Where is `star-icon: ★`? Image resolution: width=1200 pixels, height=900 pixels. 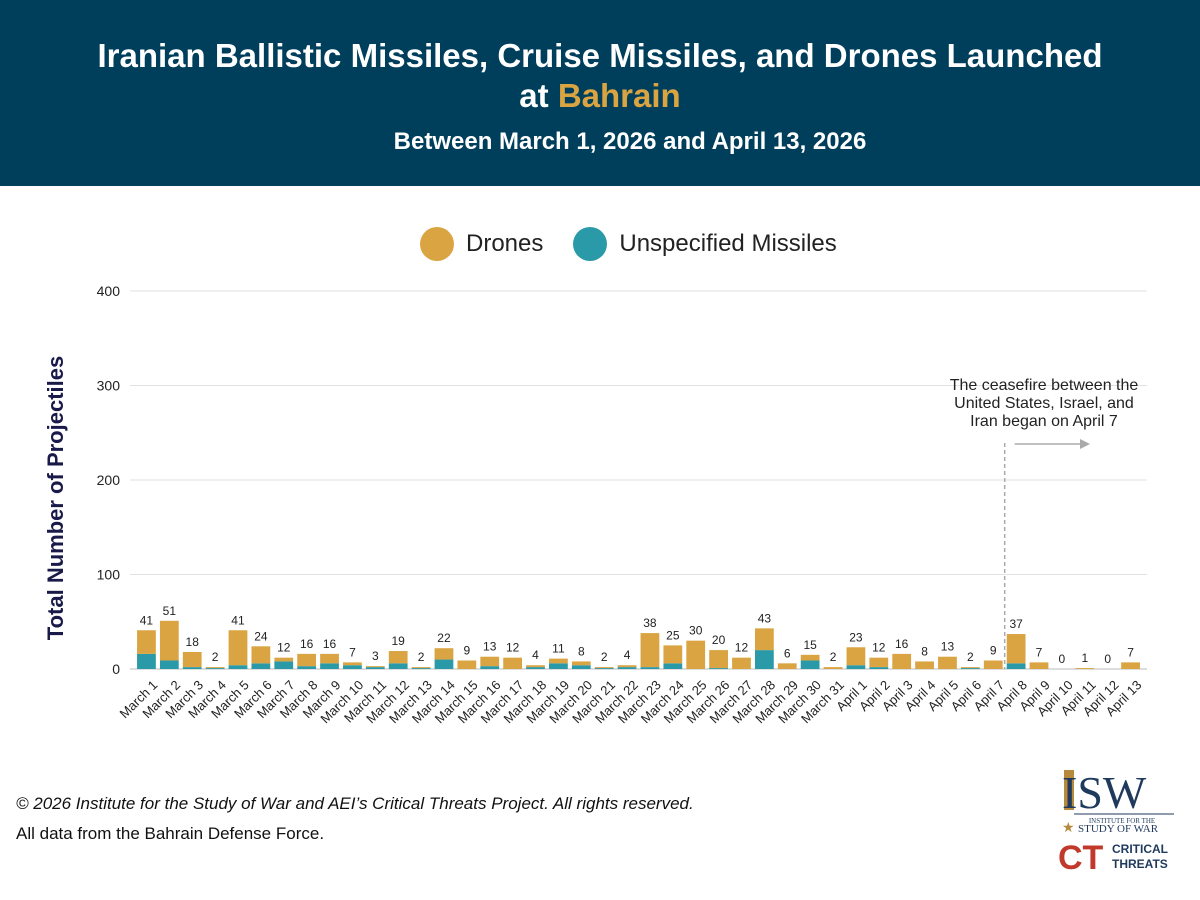
star-icon: ★ is located at coordinates (1068, 826).